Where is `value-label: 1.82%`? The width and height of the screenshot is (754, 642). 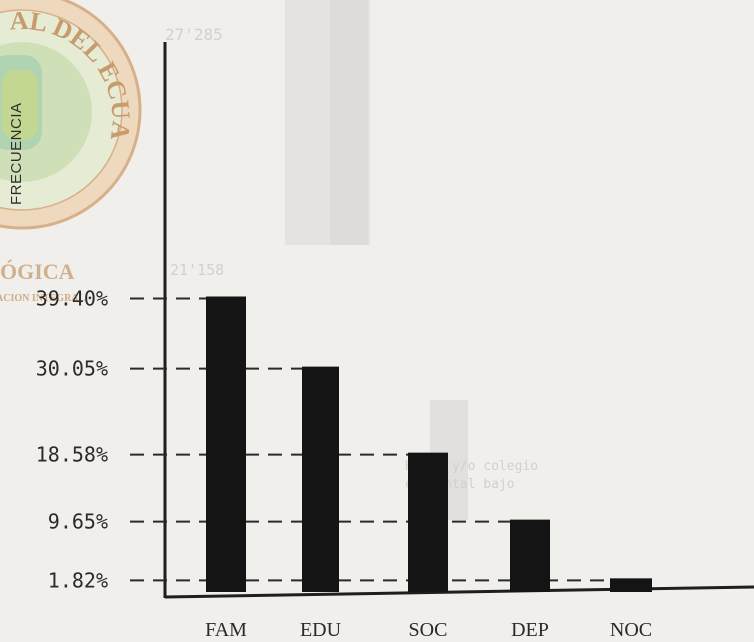
value-label: 1.82% is located at coordinates (78, 580).